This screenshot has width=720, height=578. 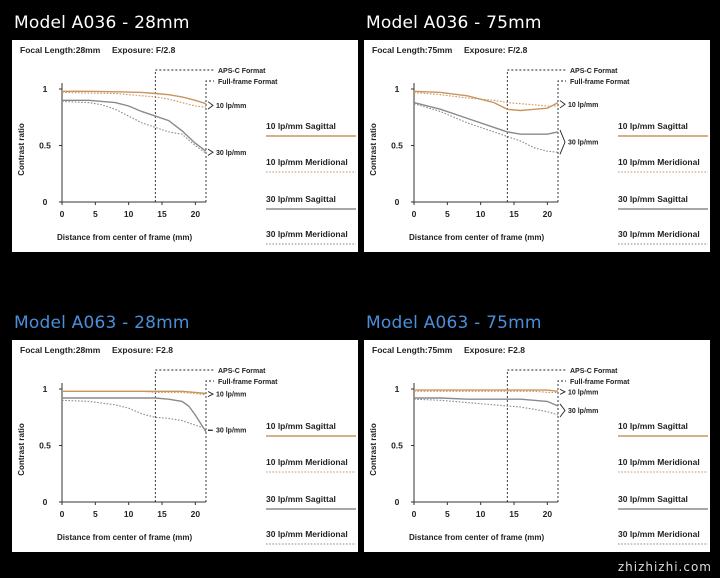 What do you see at coordinates (476, 237) in the screenshot?
I see `x-axis-label: Distance from center of frame (mm)` at bounding box center [476, 237].